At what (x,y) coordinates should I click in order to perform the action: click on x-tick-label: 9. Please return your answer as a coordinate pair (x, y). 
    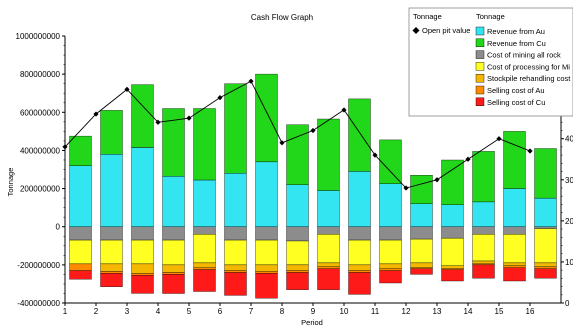
    Looking at the image, I should click on (313, 311).